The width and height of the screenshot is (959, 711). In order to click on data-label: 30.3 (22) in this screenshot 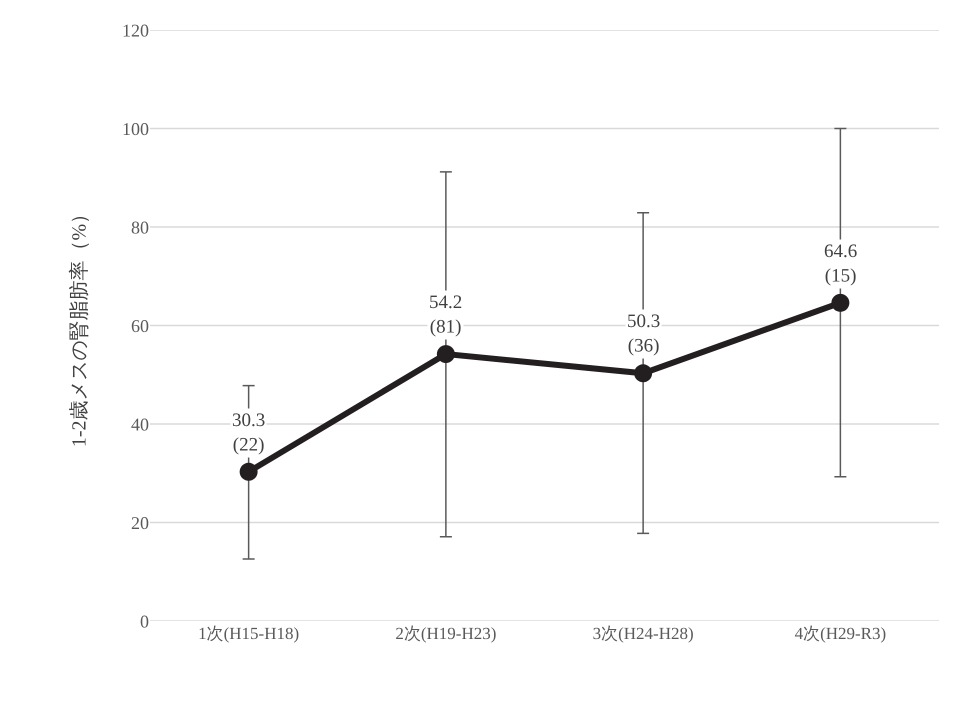, I will do `click(249, 433)`.